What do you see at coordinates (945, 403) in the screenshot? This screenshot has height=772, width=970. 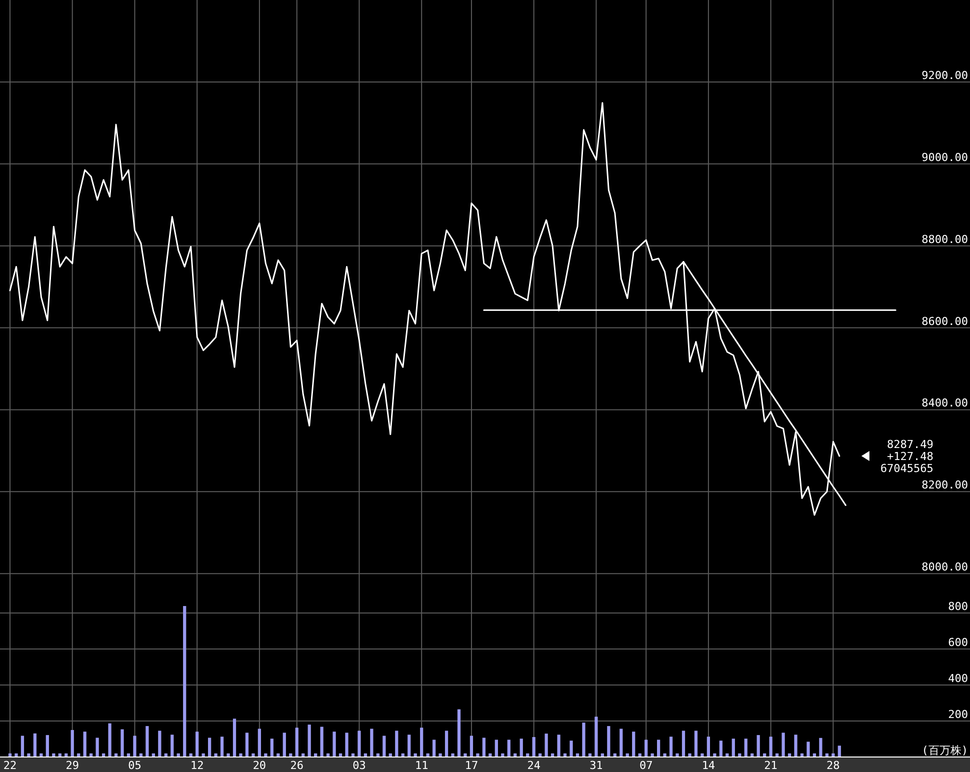 I see `y-tick-label: 8400.00` at bounding box center [945, 403].